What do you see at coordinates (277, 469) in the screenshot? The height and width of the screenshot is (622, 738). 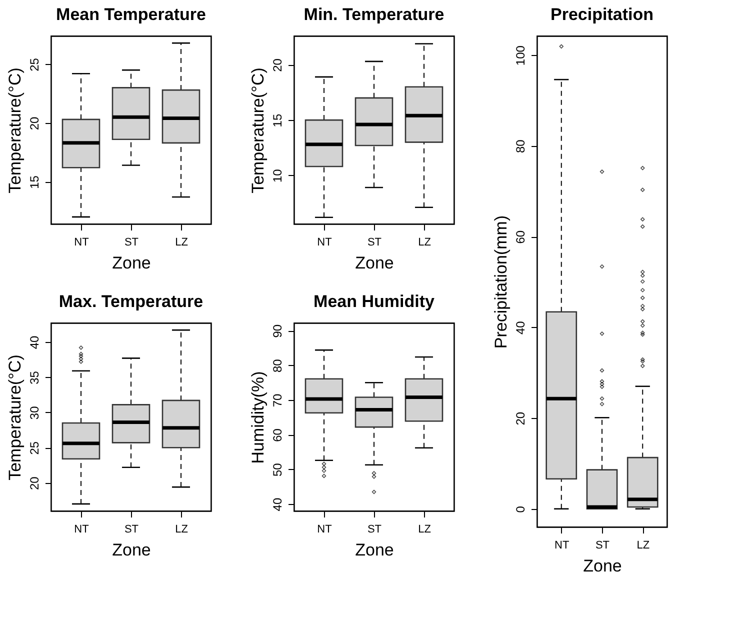 I see `y-tick-label: 50` at bounding box center [277, 469].